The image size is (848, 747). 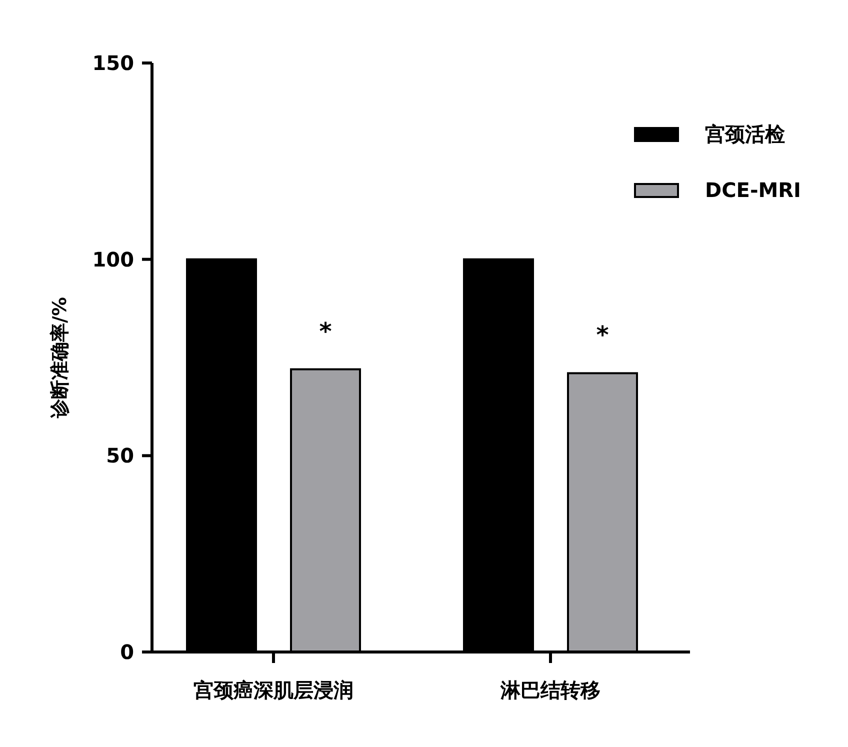 What do you see at coordinates (120, 456) in the screenshot?
I see `y-tick-label: 50` at bounding box center [120, 456].